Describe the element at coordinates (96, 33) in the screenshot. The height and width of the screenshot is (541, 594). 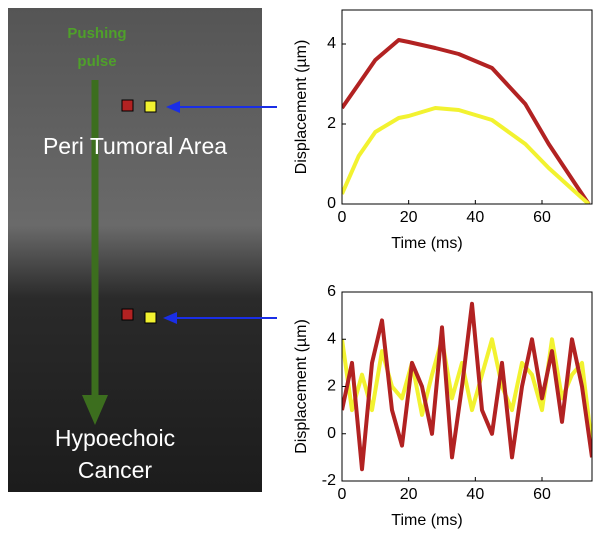
I see `pushing-label: Pushing` at that location.